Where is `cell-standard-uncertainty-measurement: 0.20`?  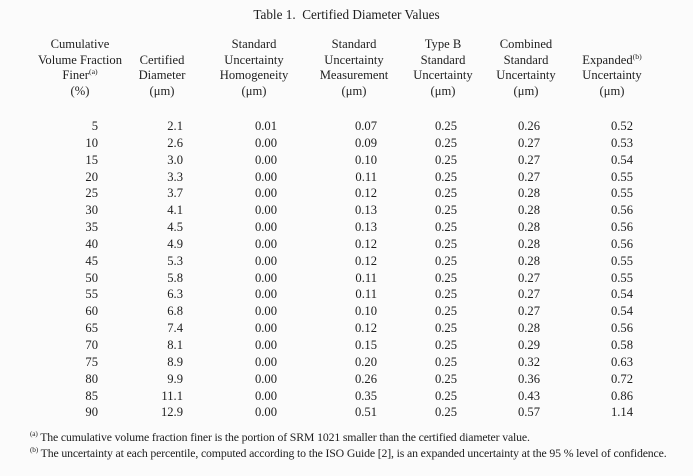 cell-standard-uncertainty-measurement: 0.20 is located at coordinates (365, 361).